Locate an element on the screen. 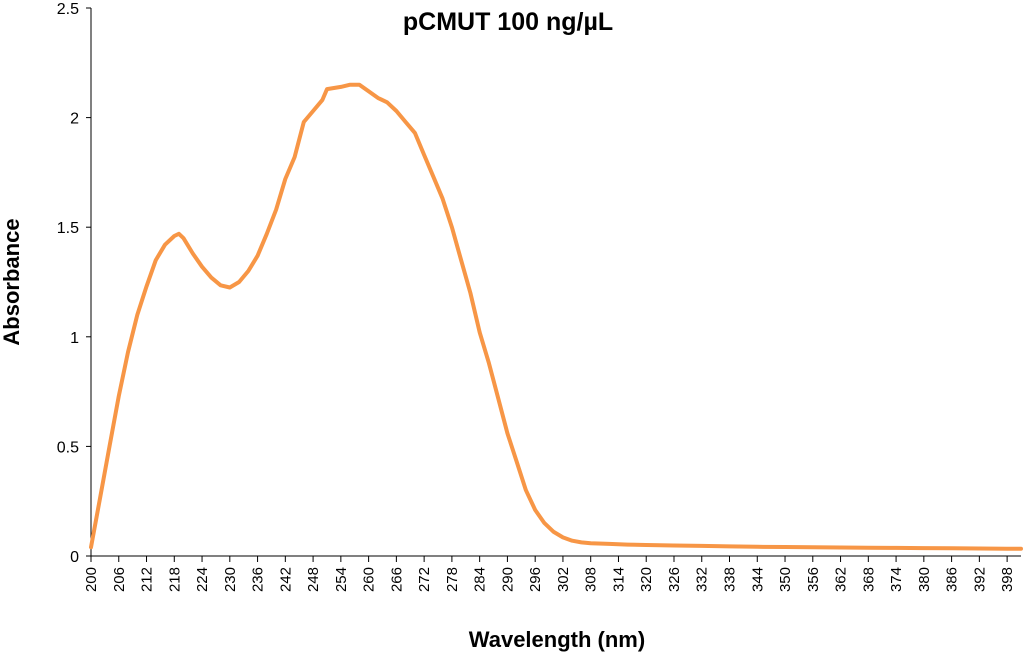 This screenshot has height=657, width=1024. x-tick-label: 362 is located at coordinates (841, 579).